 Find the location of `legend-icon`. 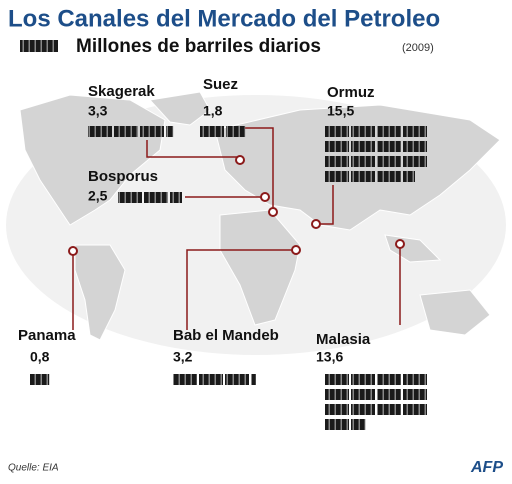

legend-icon is located at coordinates (39, 46).